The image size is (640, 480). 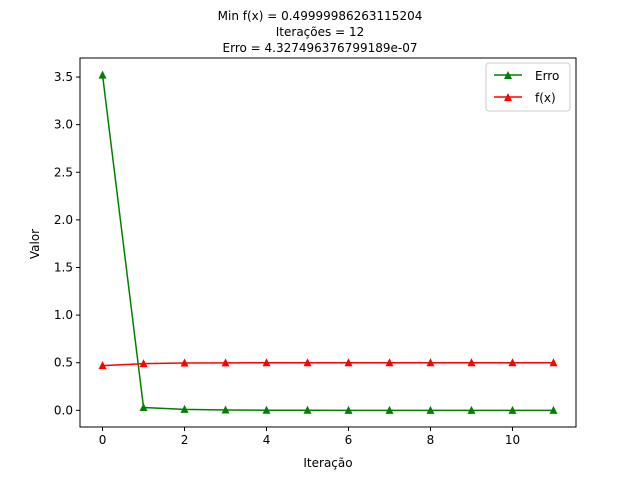 What do you see at coordinates (185, 440) in the screenshot?
I see `x-tick-label: 2` at bounding box center [185, 440].